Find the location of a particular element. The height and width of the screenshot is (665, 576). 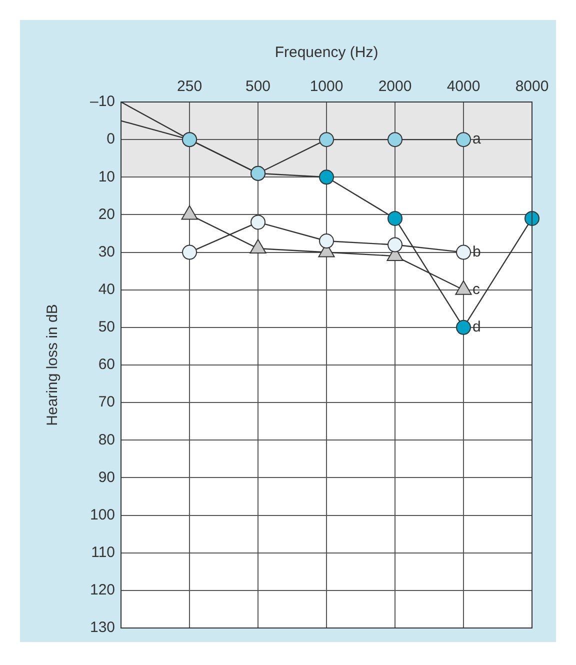

y-tick-label: 20 is located at coordinates (107, 214).